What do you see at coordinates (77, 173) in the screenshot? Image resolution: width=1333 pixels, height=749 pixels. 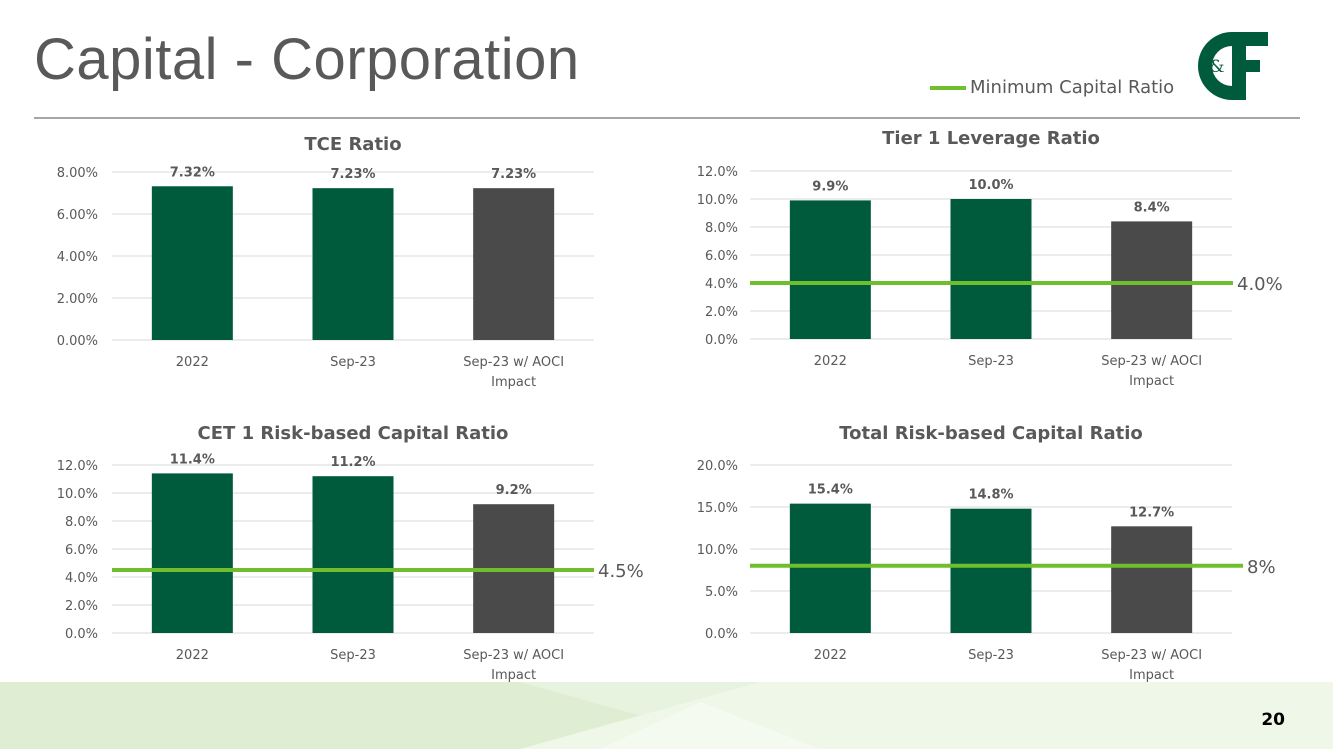 I see `y-tick-label: 8.00%` at bounding box center [77, 173].